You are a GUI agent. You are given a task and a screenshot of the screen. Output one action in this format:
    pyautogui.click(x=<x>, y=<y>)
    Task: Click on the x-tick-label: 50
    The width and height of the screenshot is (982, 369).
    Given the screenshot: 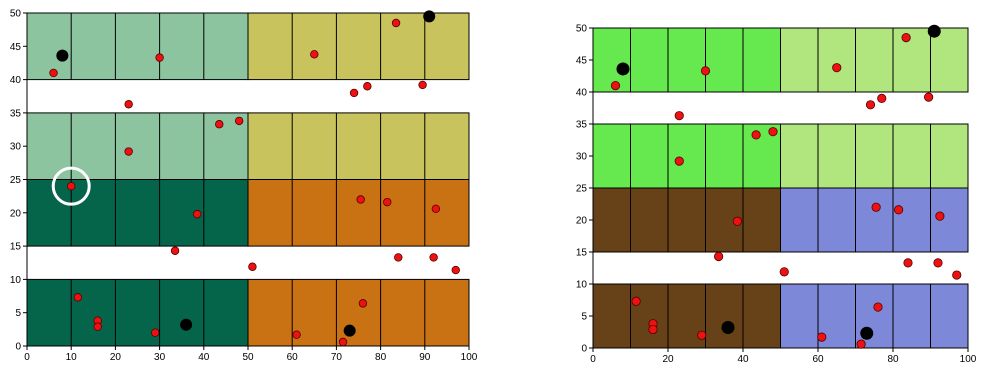 What is the action you would take?
    pyautogui.click(x=248, y=357)
    